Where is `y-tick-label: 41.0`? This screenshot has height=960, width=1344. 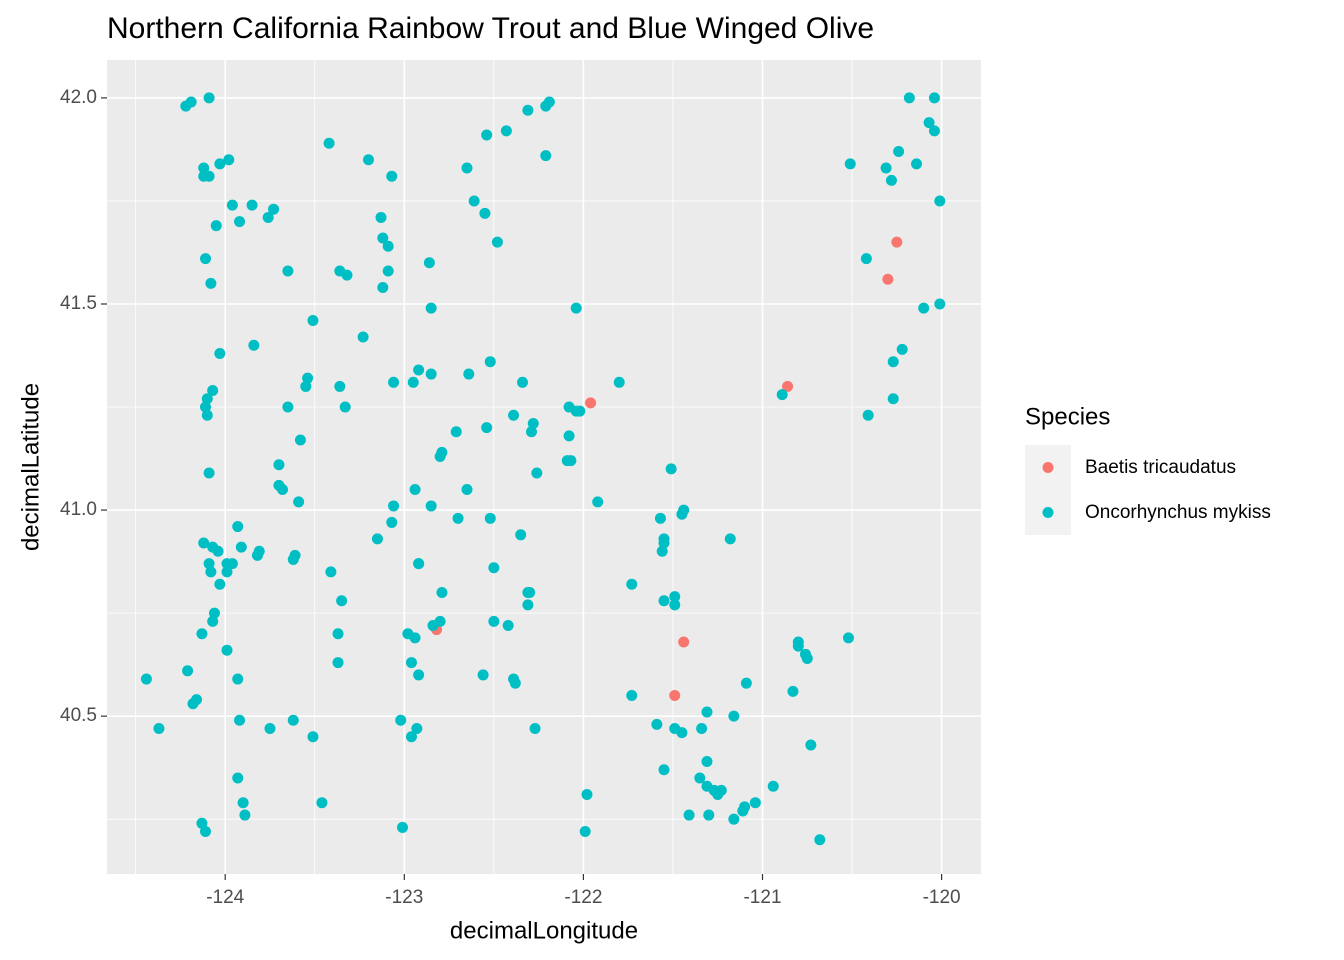
y-tick-label: 41.0 is located at coordinates (78, 509).